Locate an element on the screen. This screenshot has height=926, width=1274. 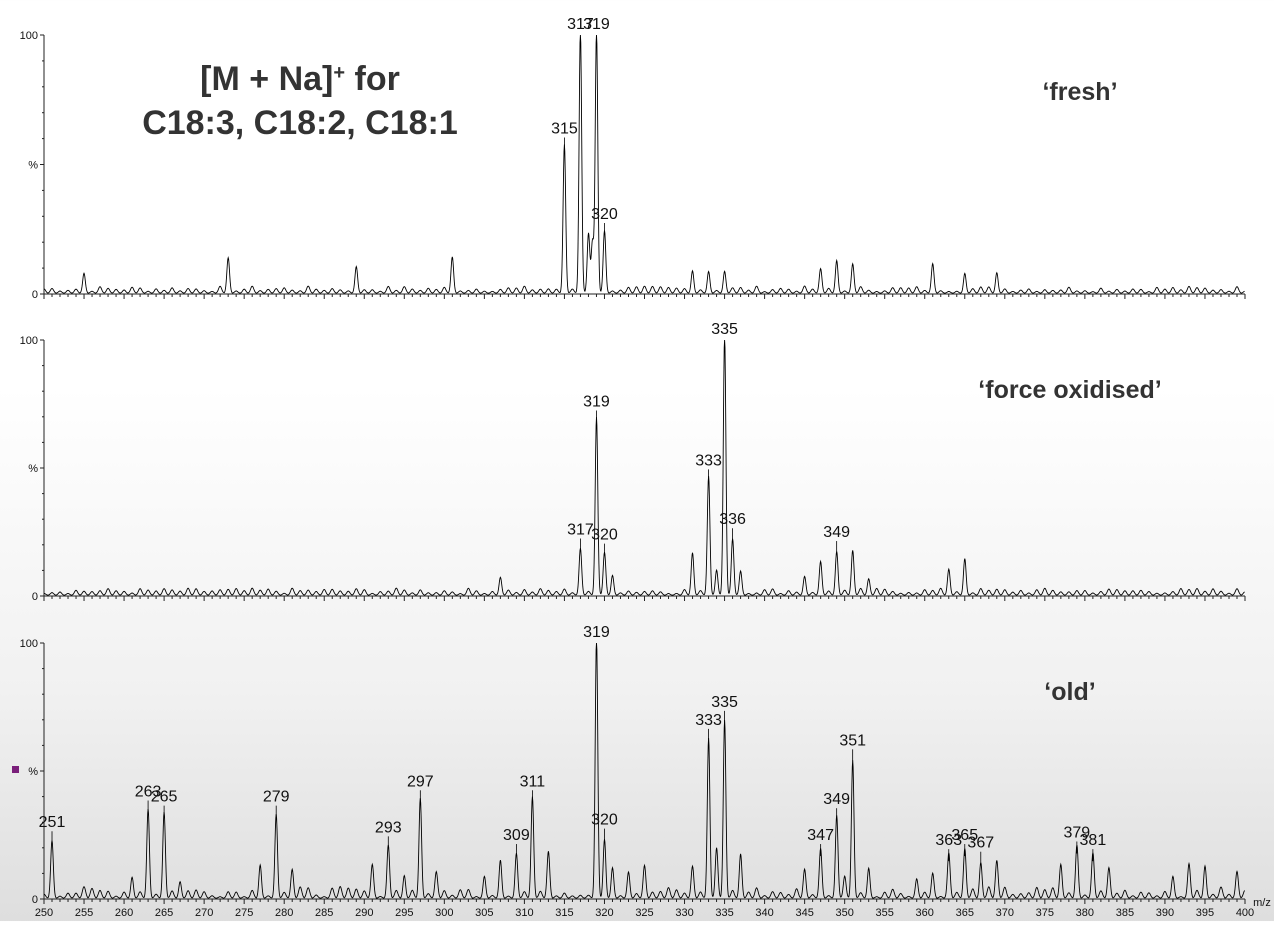
x-tick-label: 315 is located at coordinates (564, 913).